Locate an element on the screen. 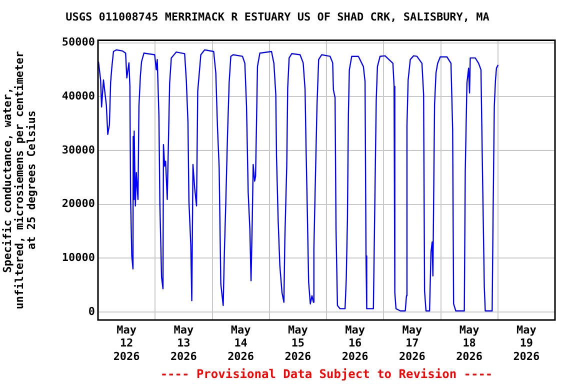  x-tick-label: May 18 2026 is located at coordinates (469, 343).